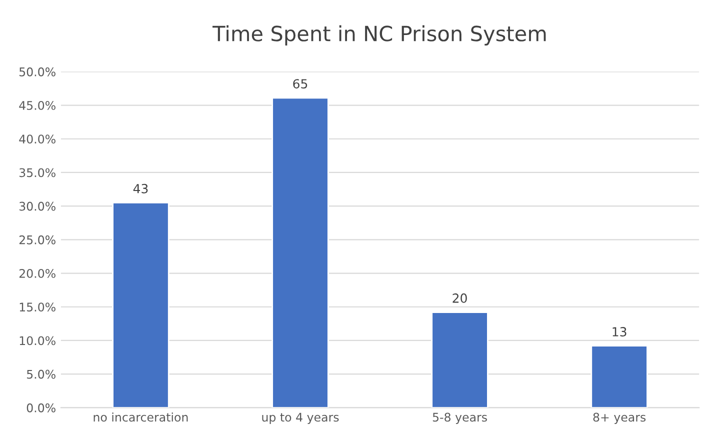 The width and height of the screenshot is (717, 448). What do you see at coordinates (379, 35) in the screenshot?
I see `chart-title: Time Spent in NC Prison System` at bounding box center [379, 35].